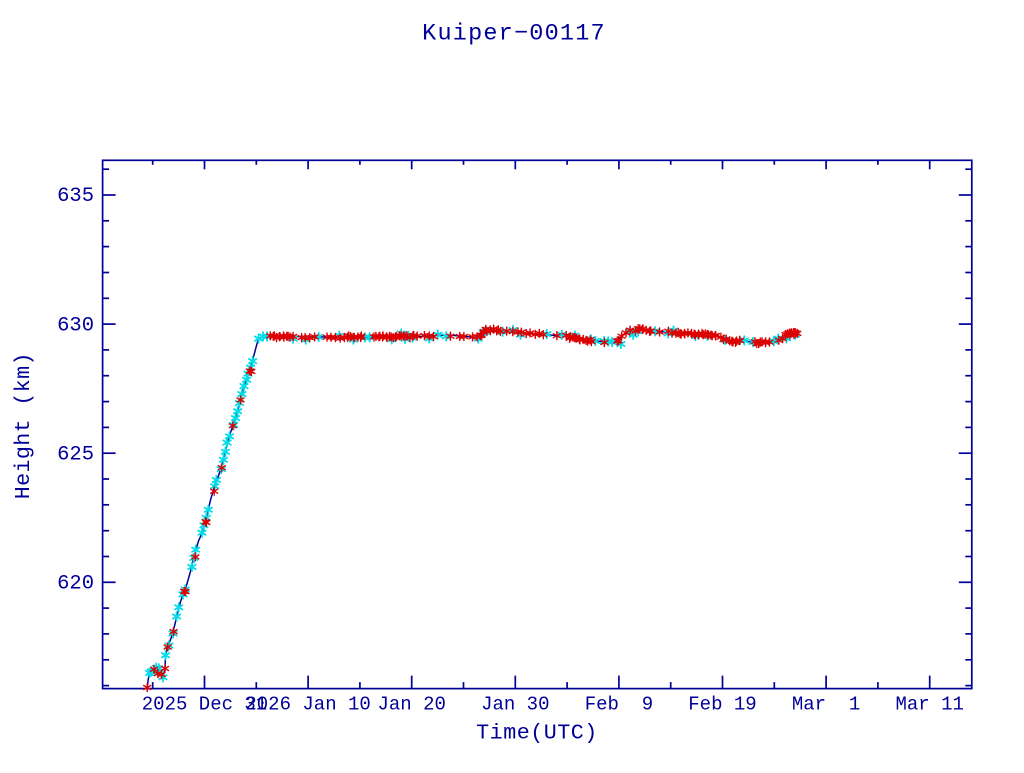 Image resolution: width=1024 pixels, height=773 pixels. I want to click on svg-text: Mar 1, so click(826, 704).